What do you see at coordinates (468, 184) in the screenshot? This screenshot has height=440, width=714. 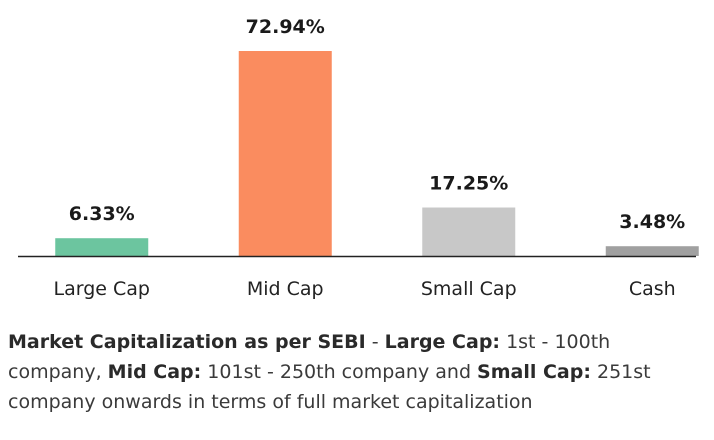 I see `value-label-small-cap: 17.25%` at bounding box center [468, 184].